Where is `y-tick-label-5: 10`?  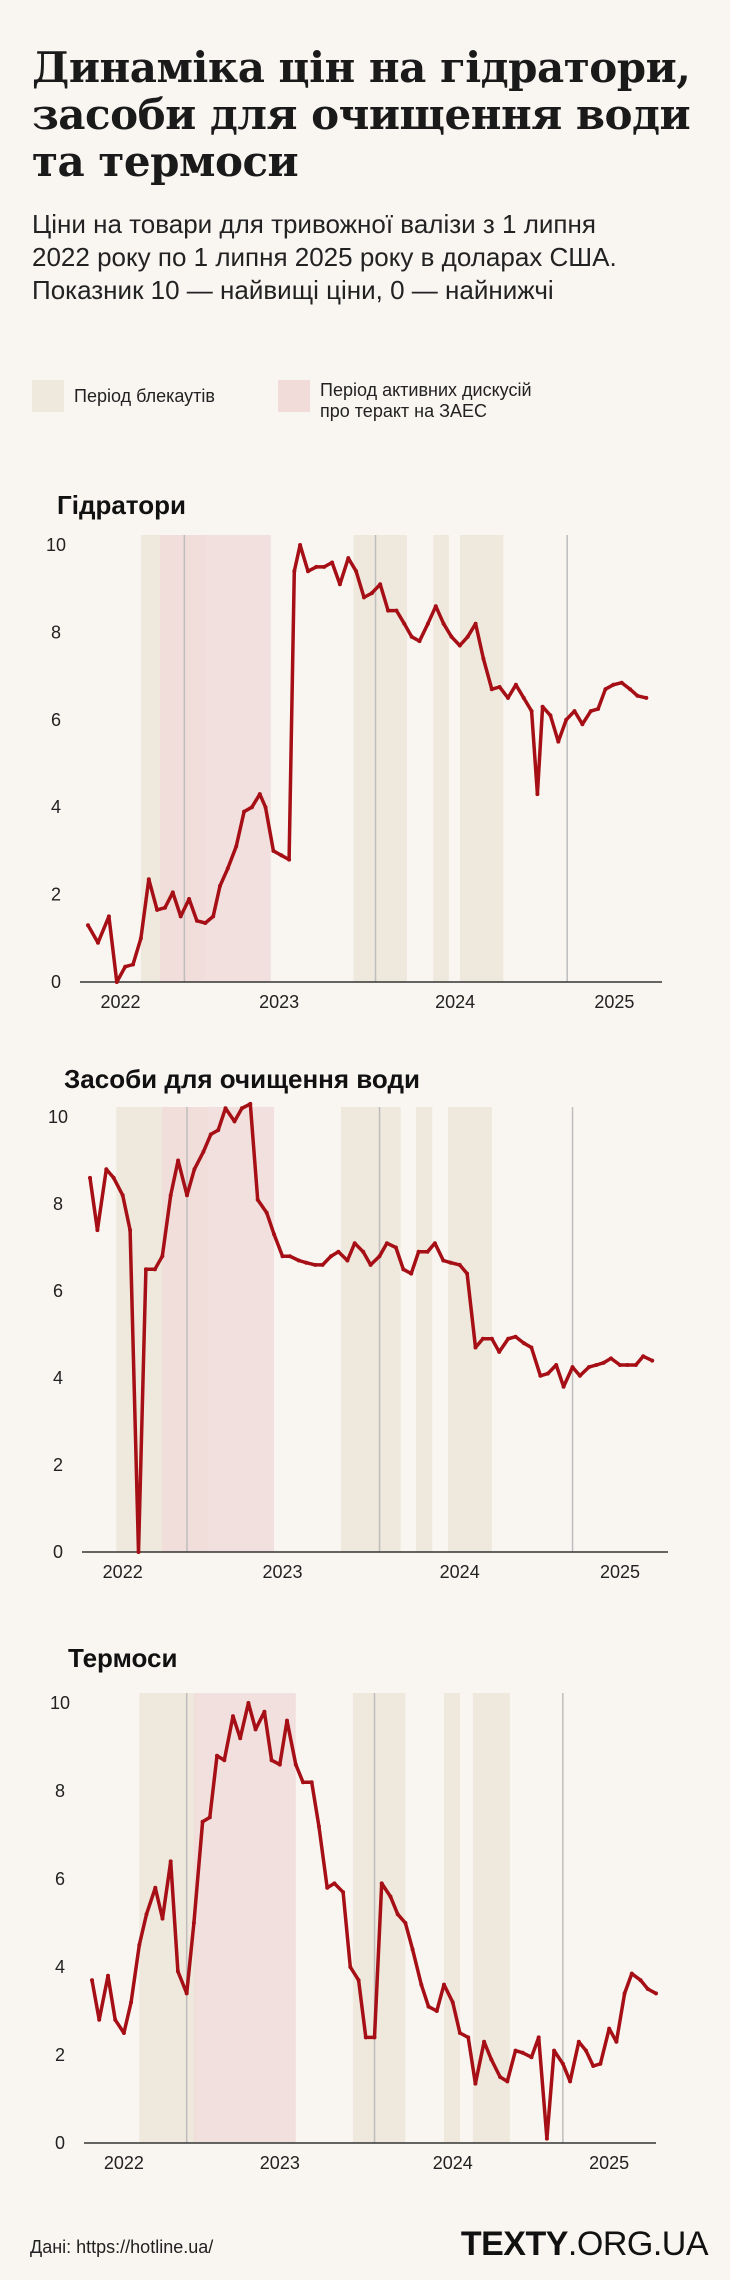 y-tick-label-5: 10 is located at coordinates (56, 545).